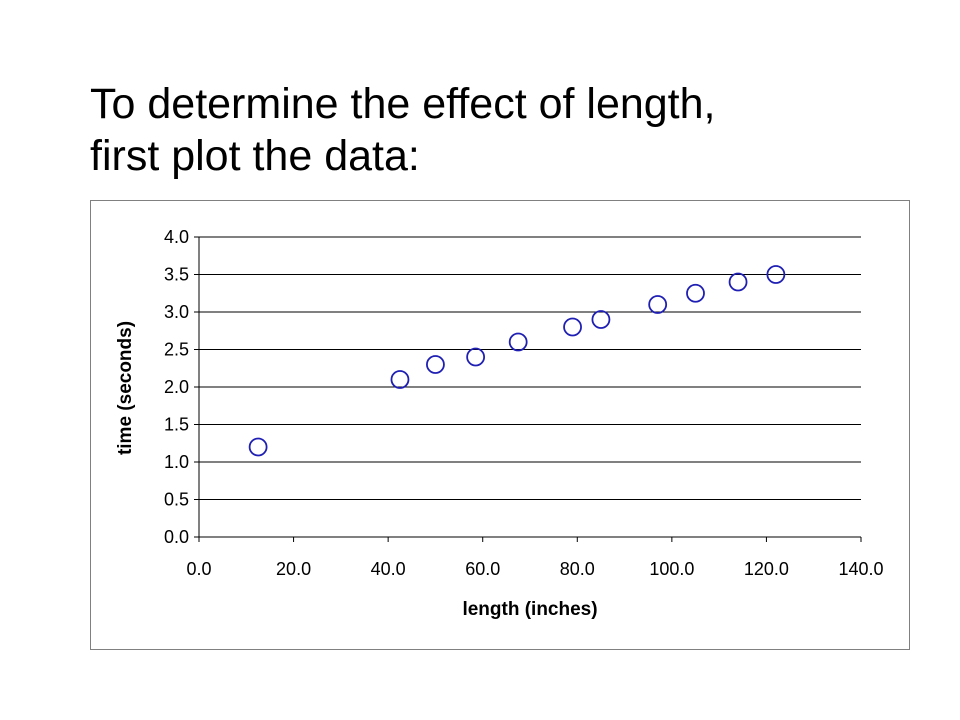  I want to click on data-points, so click(517, 361).